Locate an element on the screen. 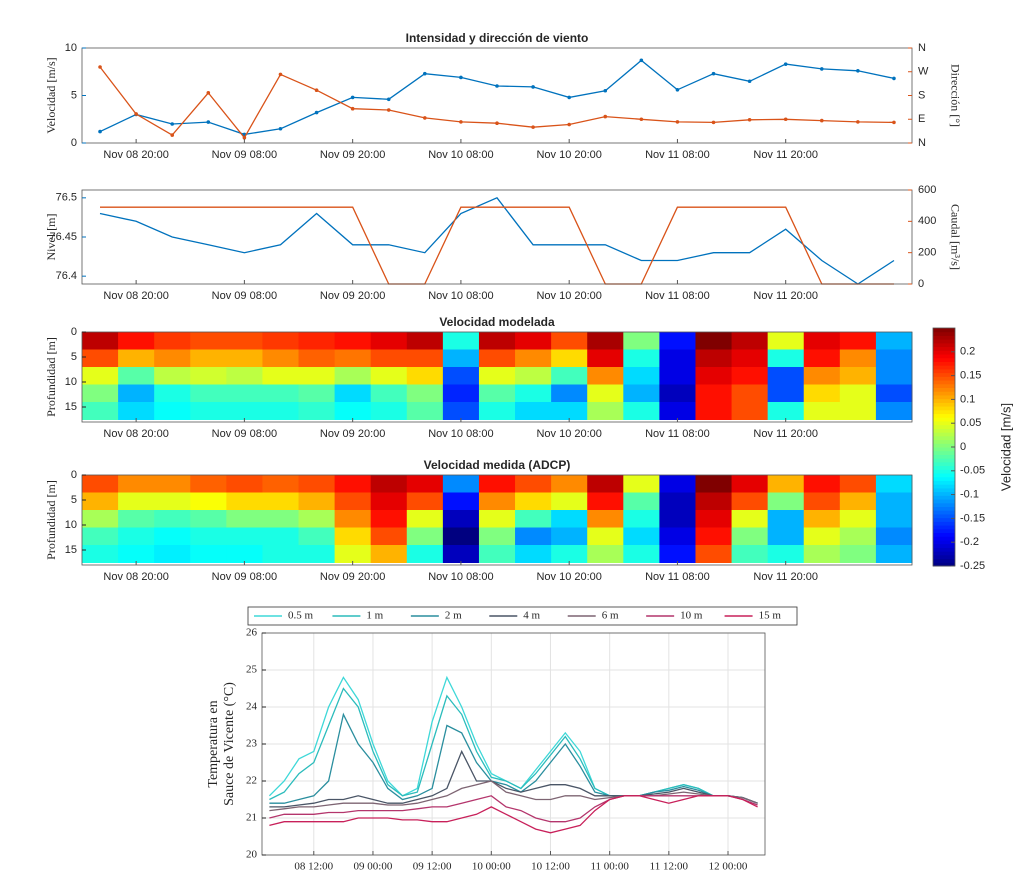 This screenshot has width=1033, height=893. legend-label: 10 m is located at coordinates (691, 616).